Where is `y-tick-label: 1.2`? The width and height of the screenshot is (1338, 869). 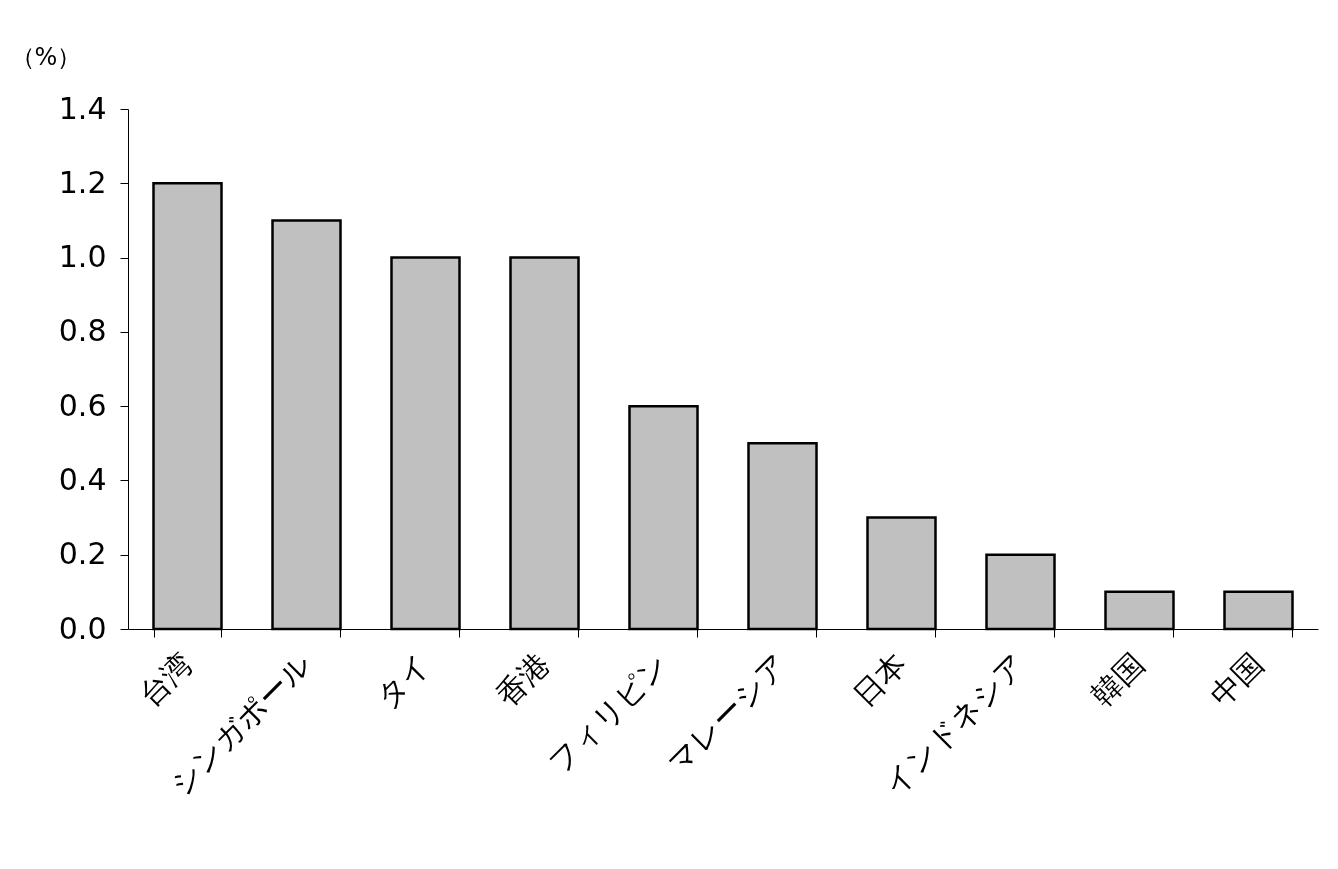
y-tick-label: 1.2 is located at coordinates (82, 182).